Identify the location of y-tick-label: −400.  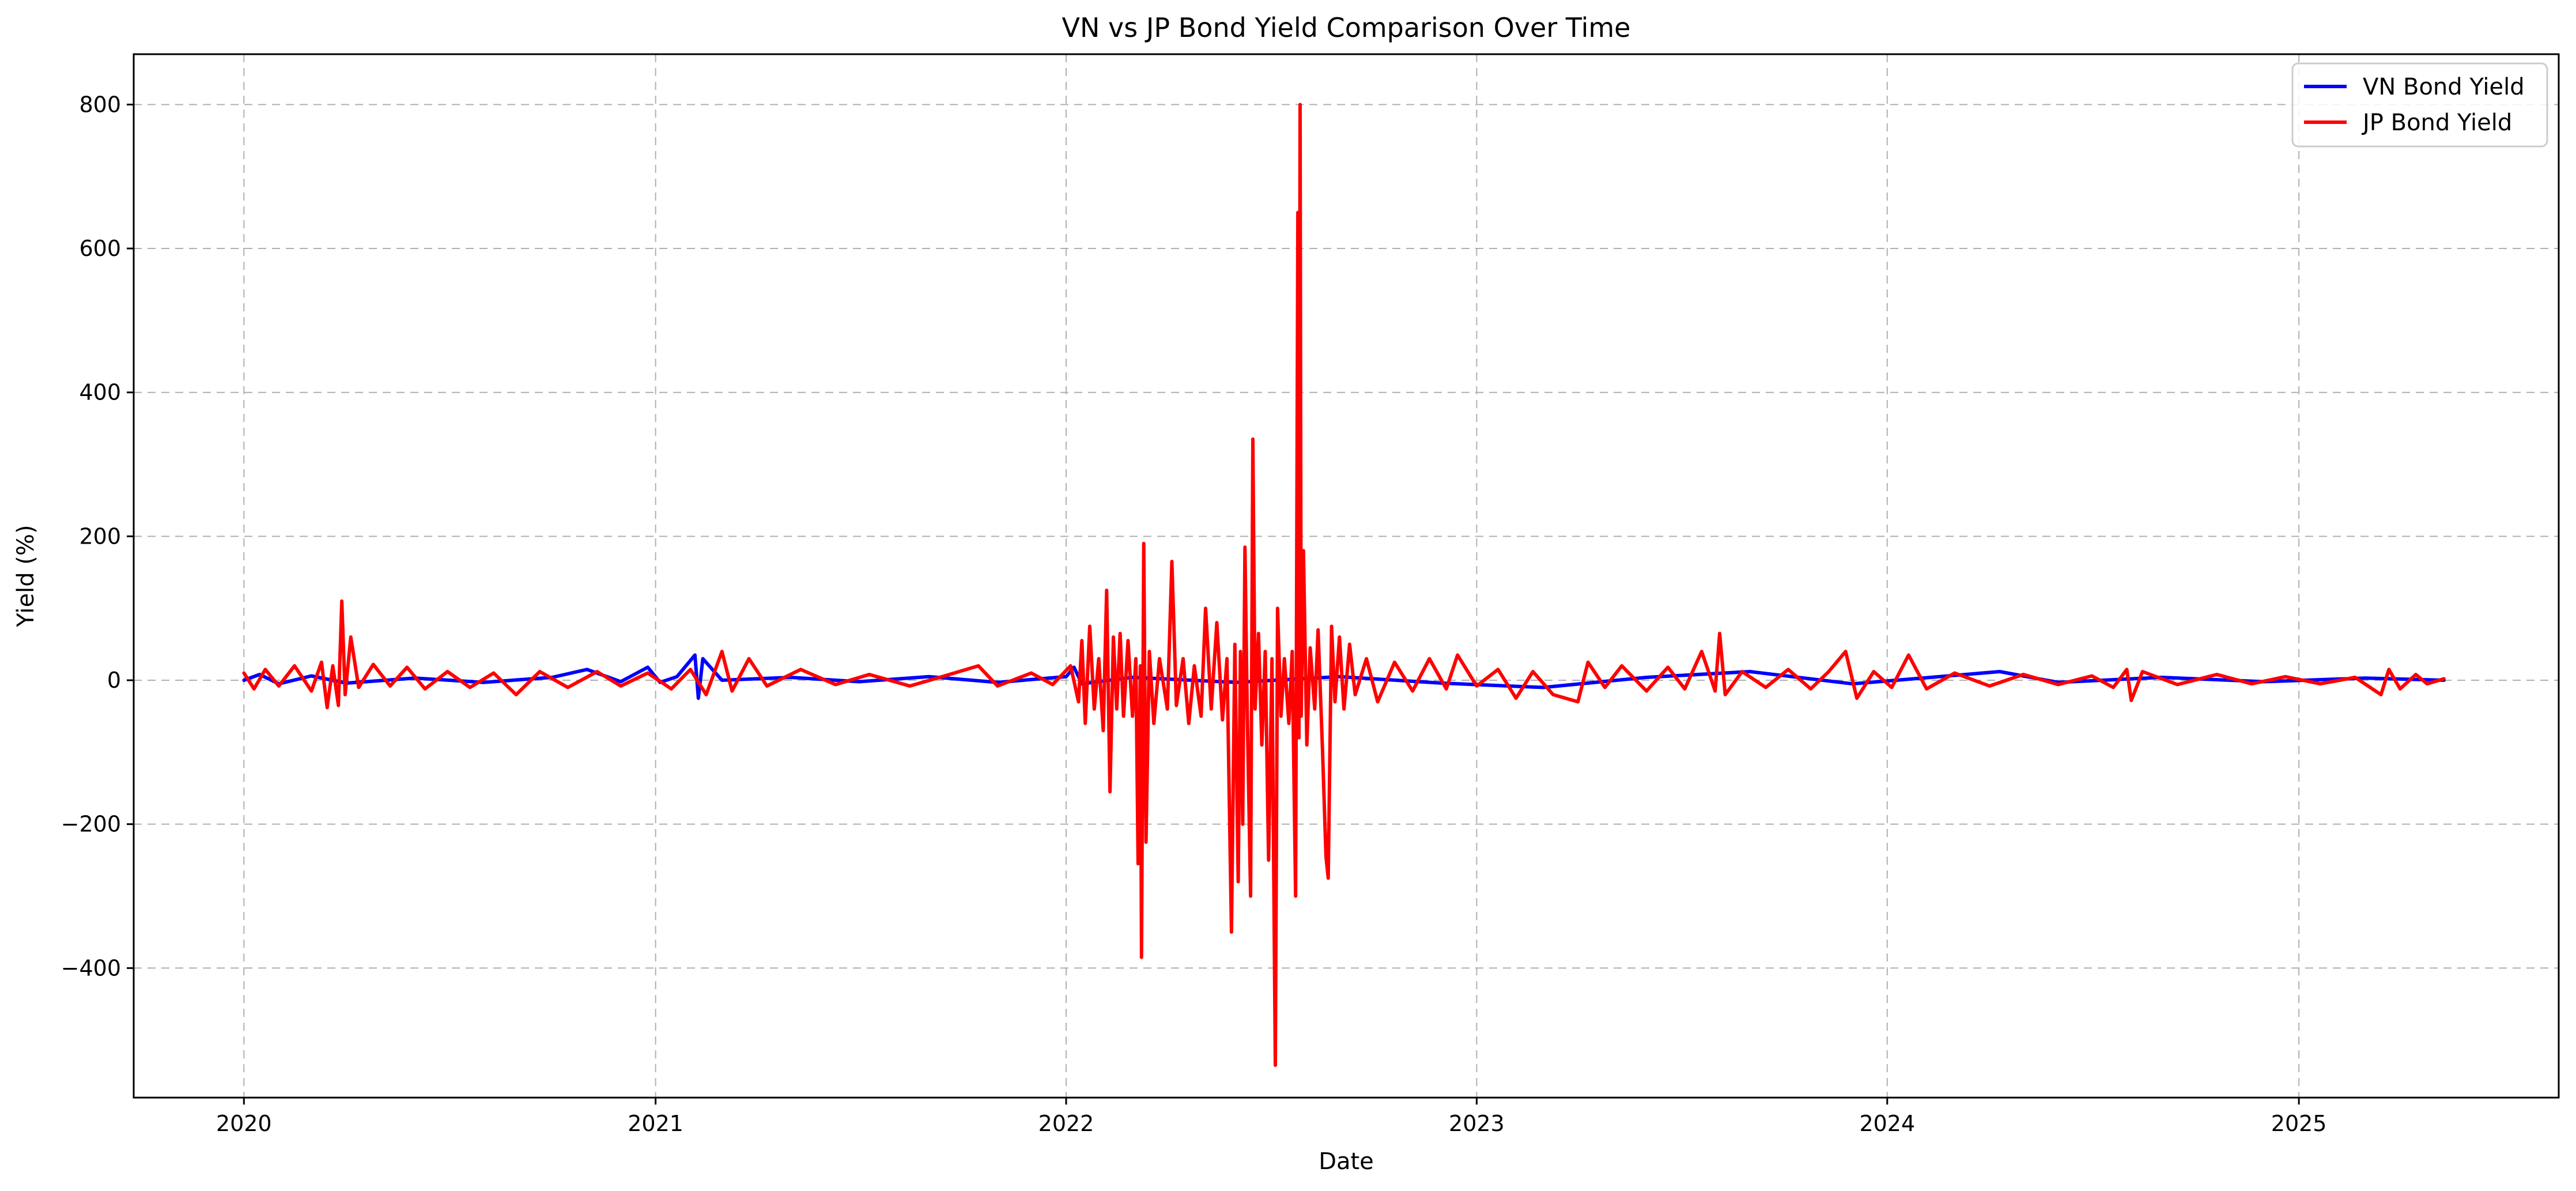
(91, 968).